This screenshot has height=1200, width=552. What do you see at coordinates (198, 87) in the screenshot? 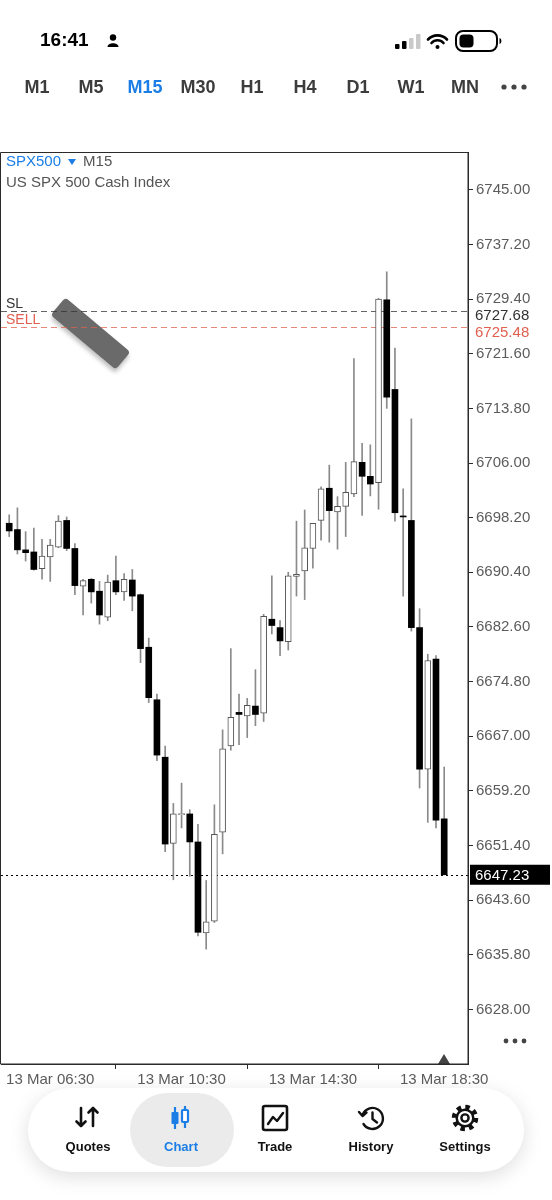
I see `text: M30` at bounding box center [198, 87].